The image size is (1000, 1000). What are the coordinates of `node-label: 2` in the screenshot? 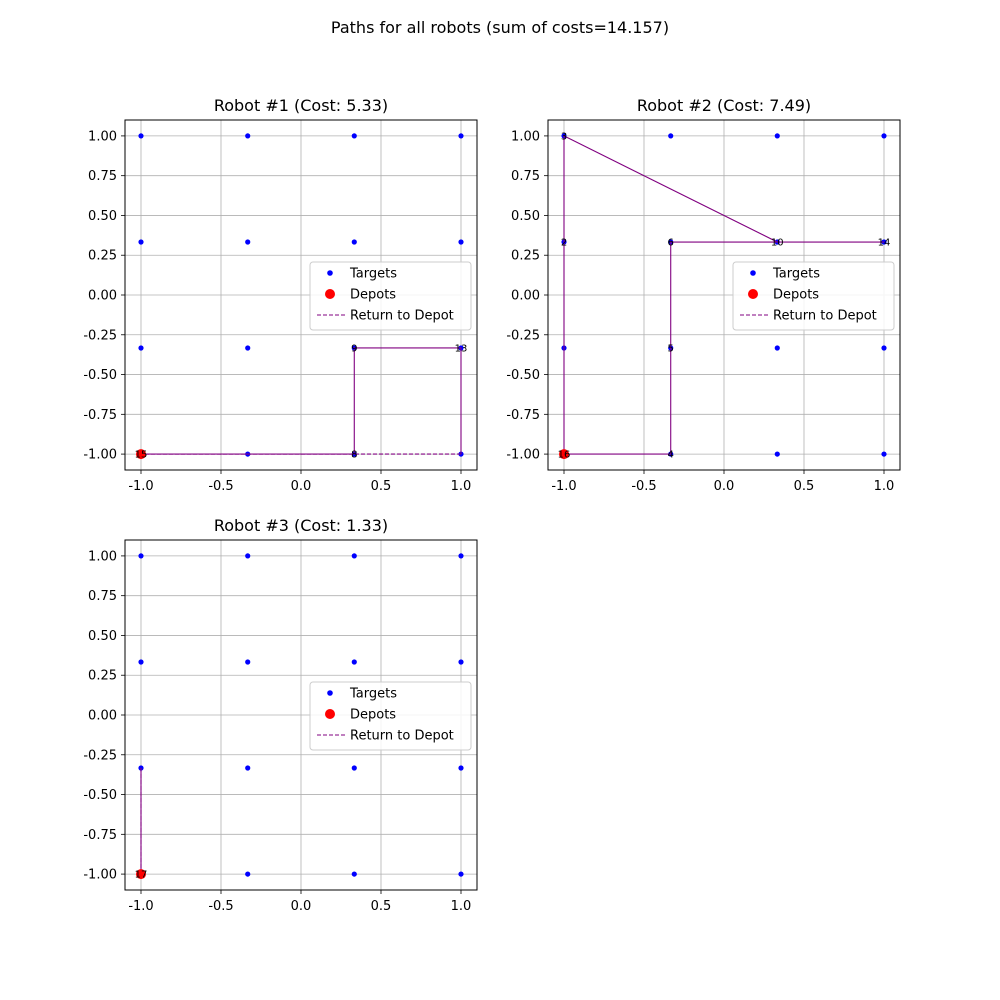 It's located at (564, 243).